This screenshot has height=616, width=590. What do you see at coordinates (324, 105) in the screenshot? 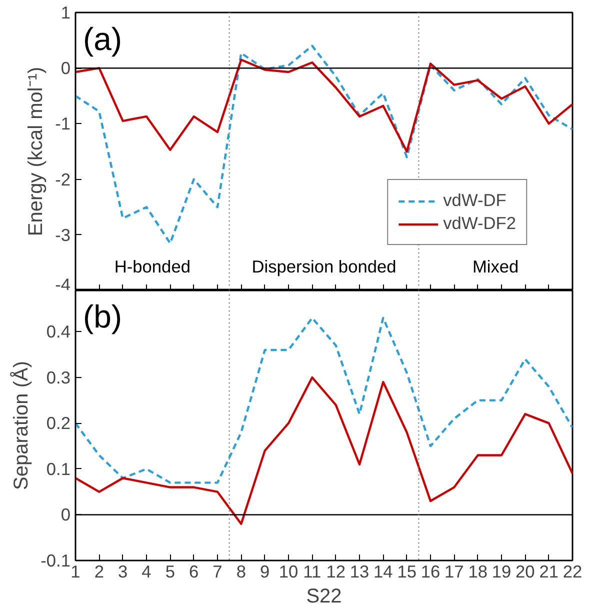
I see `line-series` at bounding box center [324, 105].